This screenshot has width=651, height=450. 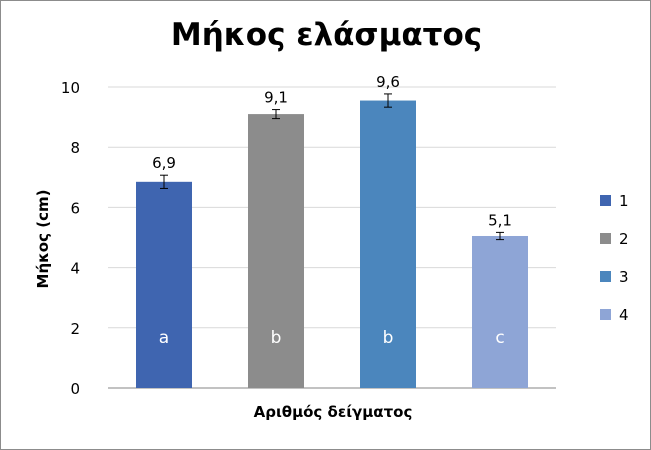 I want to click on y-tick-label: 2, so click(x=75, y=329).